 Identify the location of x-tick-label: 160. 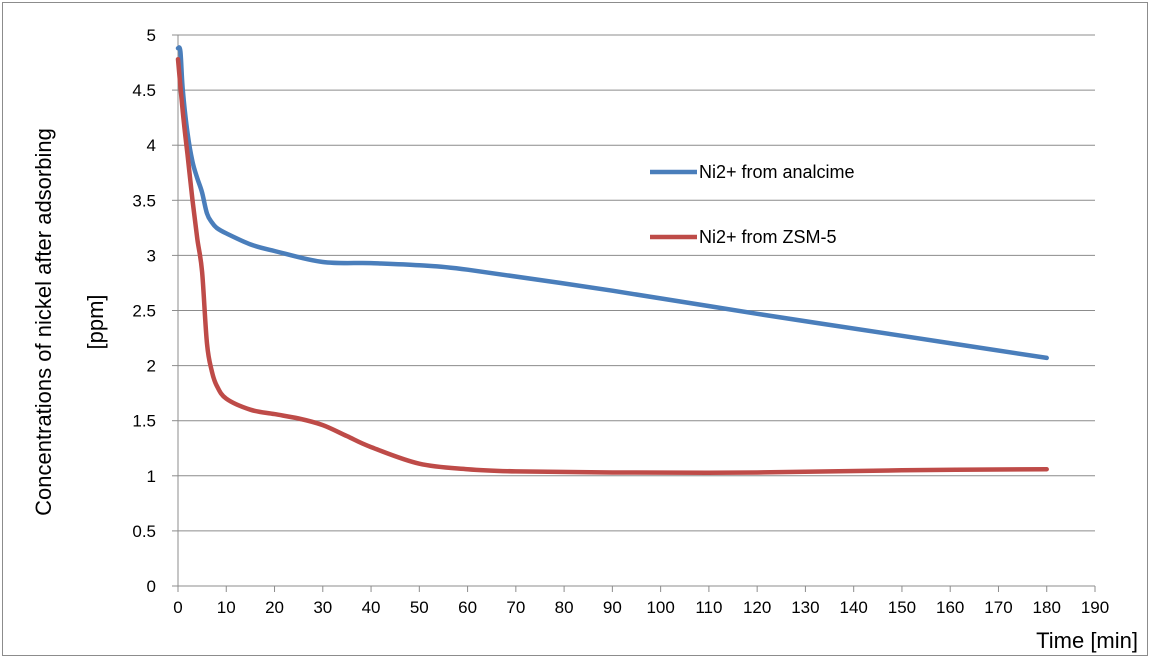
(950, 607).